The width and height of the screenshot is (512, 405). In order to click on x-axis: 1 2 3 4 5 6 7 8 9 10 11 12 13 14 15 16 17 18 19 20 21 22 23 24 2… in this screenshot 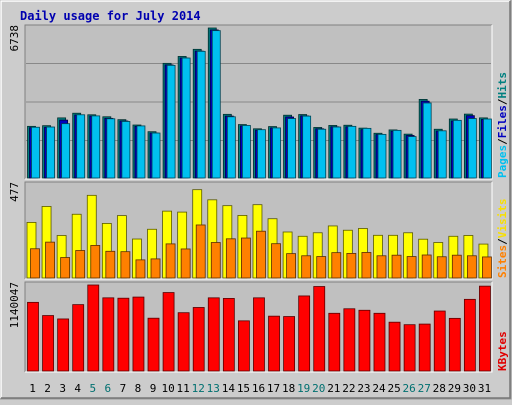, I will do `click(260, 388)`.